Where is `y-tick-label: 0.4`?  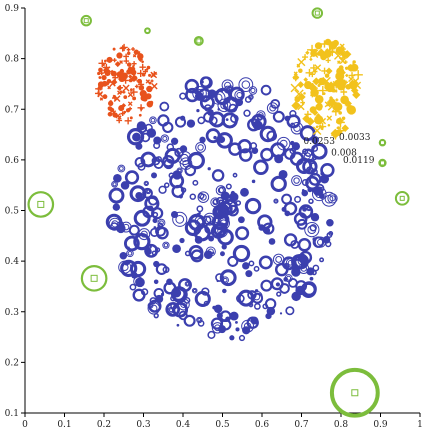
y-tick-label: 0.4 is located at coordinates (12, 262).